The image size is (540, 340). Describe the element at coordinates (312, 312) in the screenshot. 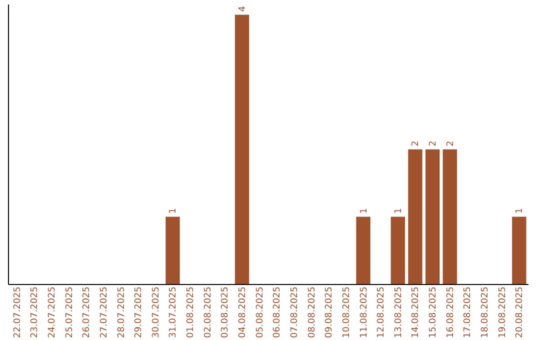

I see `x-tick-label: 08.08.2025` at that location.